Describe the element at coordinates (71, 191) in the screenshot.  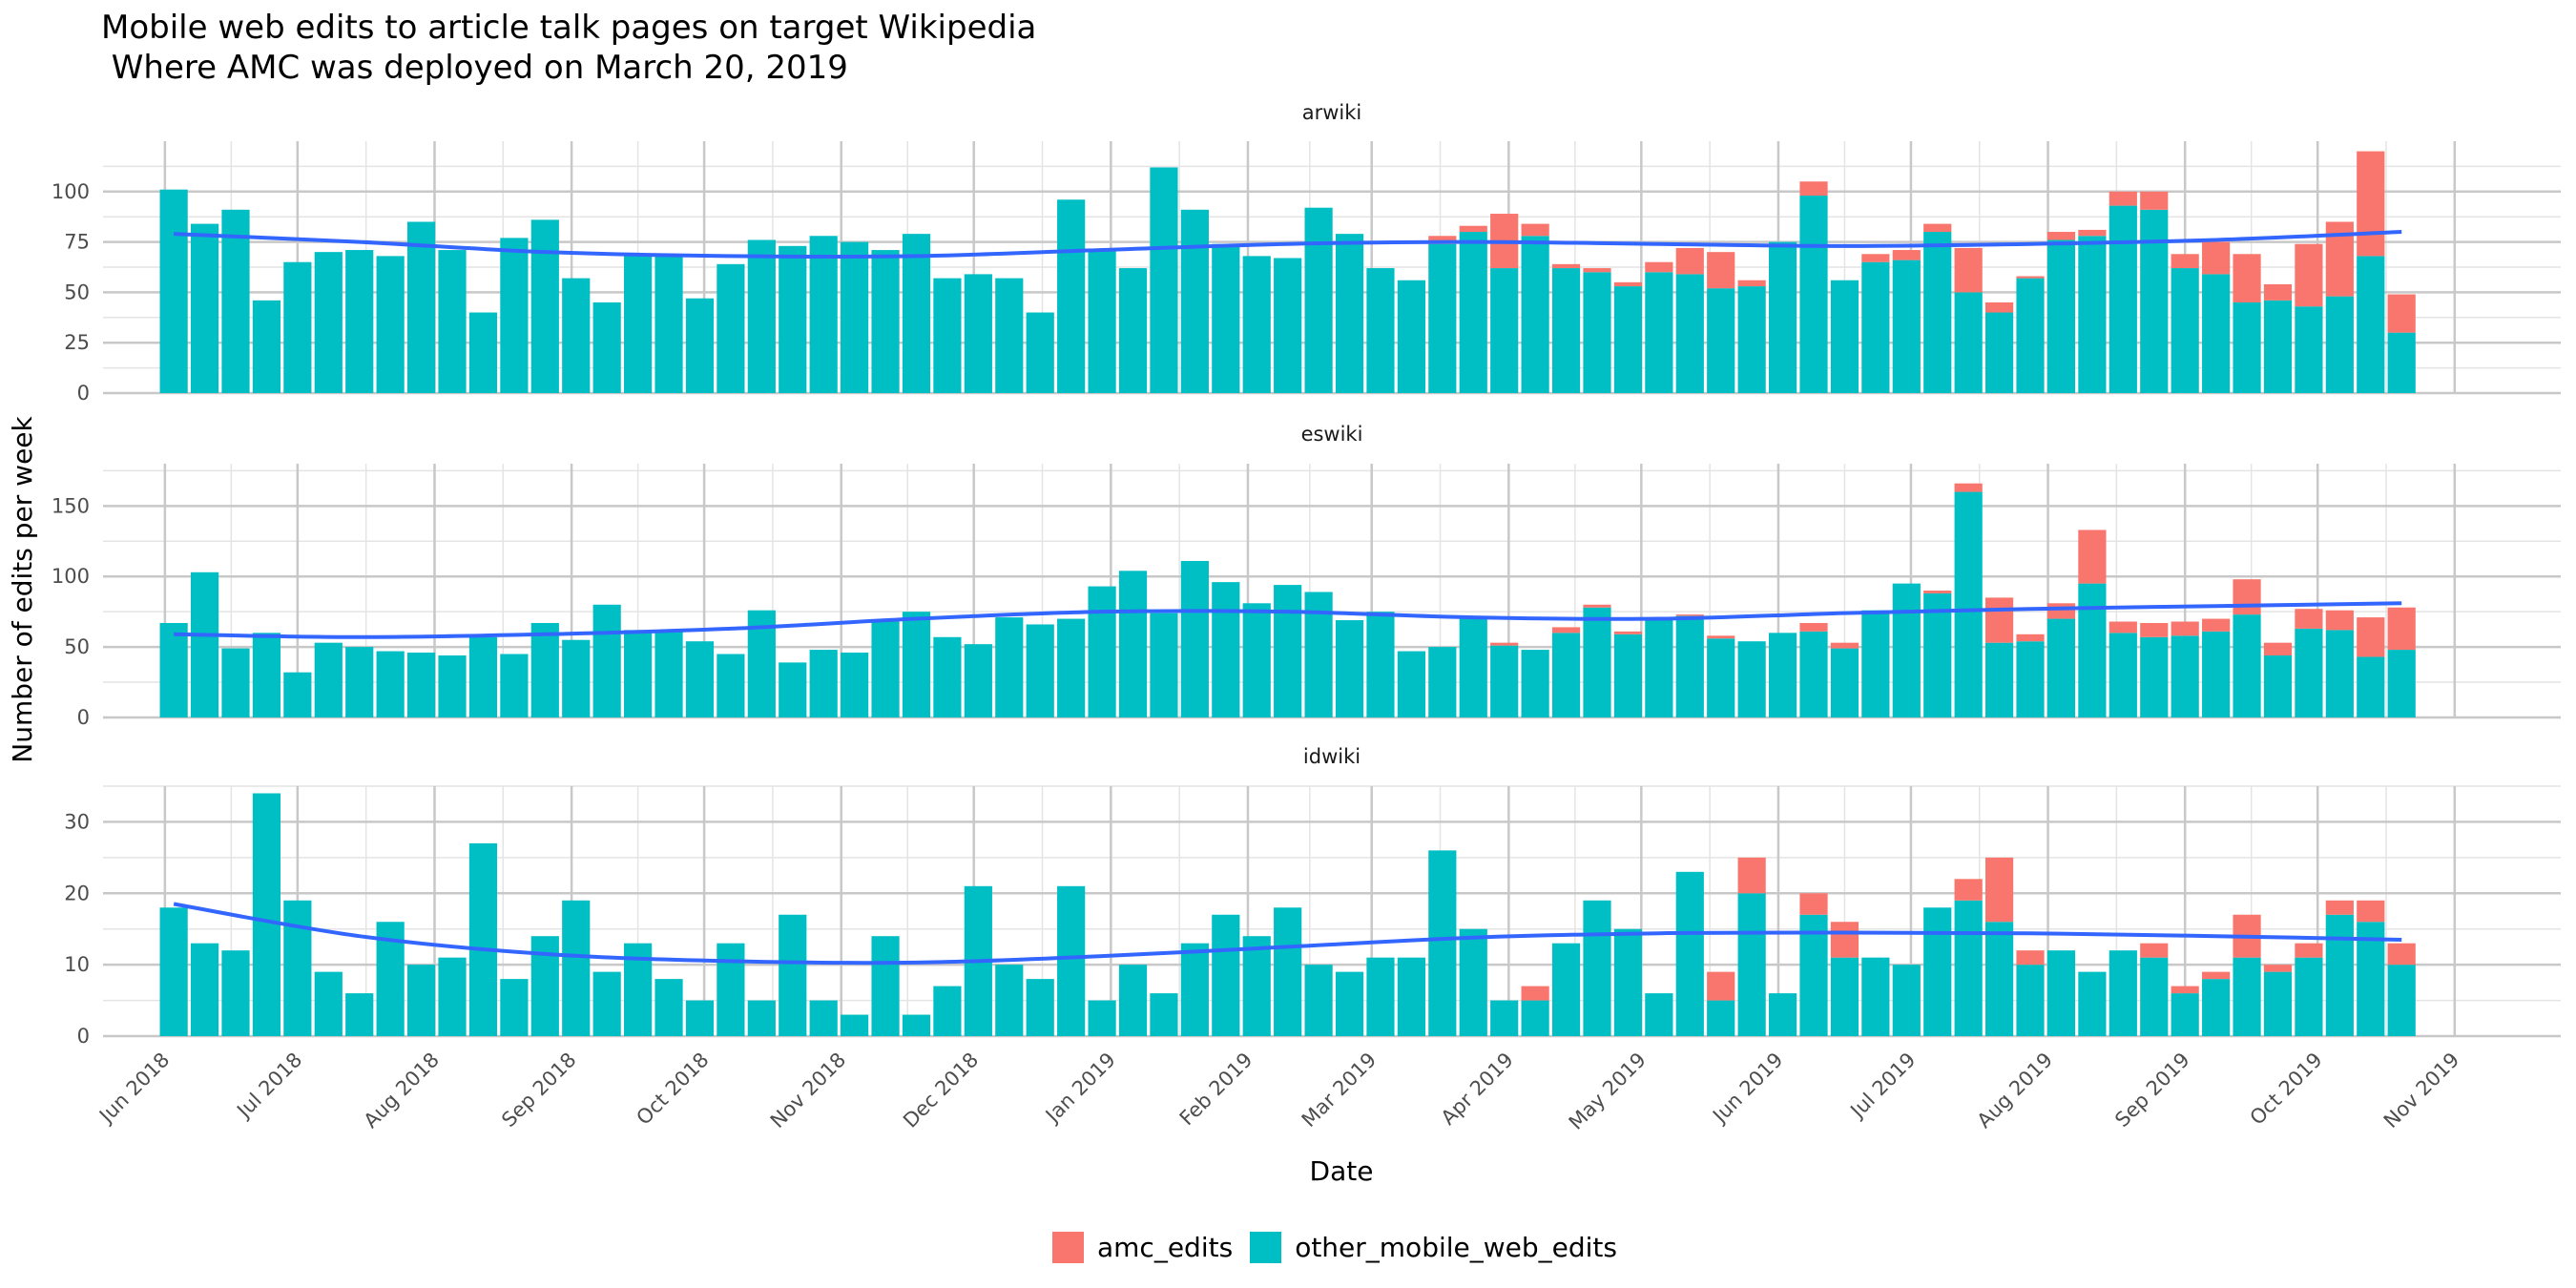
I see `y-tick-label: 100` at that location.